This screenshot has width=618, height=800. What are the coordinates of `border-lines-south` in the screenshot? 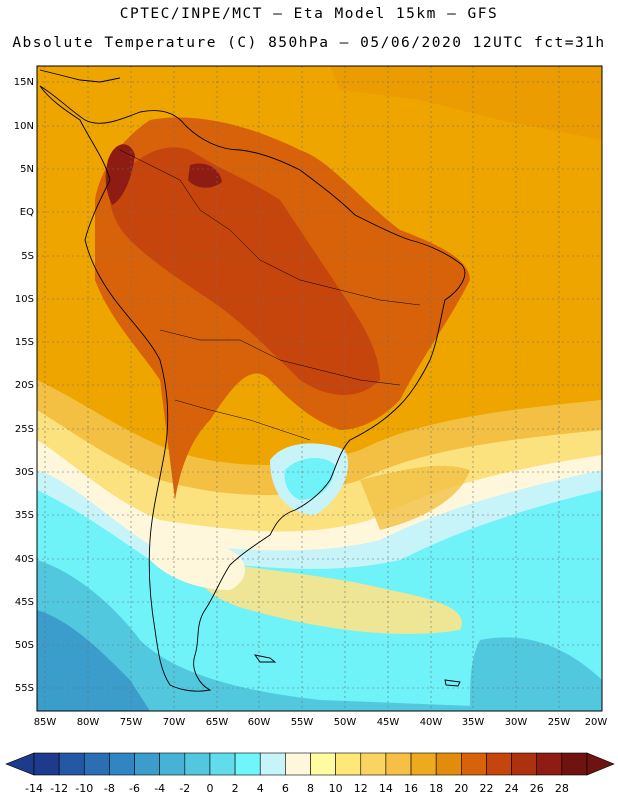 It's located at (242, 420).